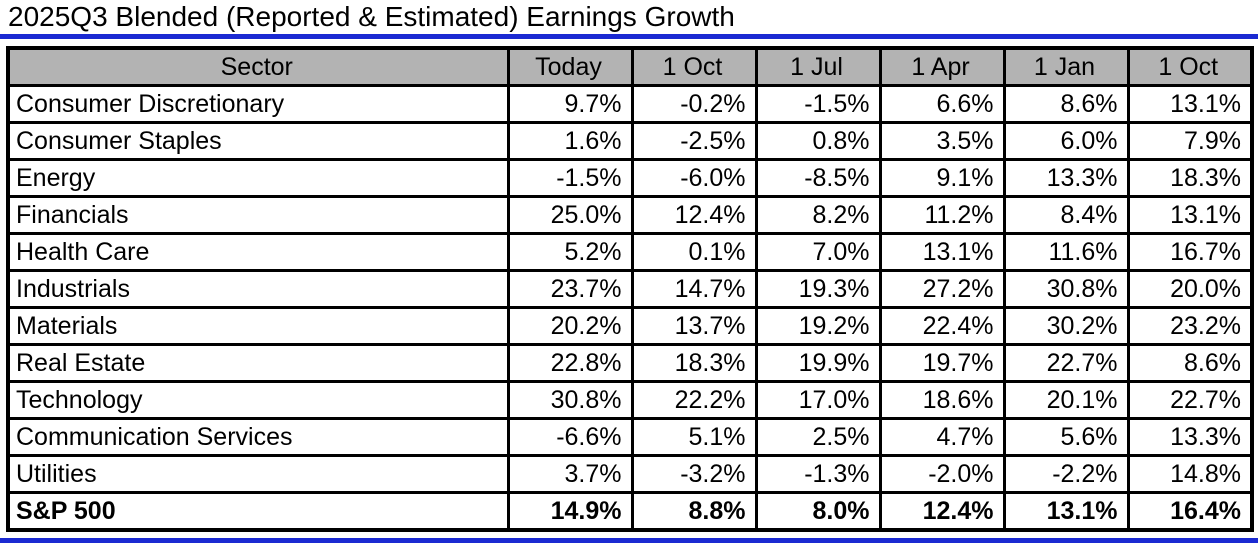 Image resolution: width=1258 pixels, height=547 pixels. I want to click on value-cell: 6.6%, so click(942, 104).